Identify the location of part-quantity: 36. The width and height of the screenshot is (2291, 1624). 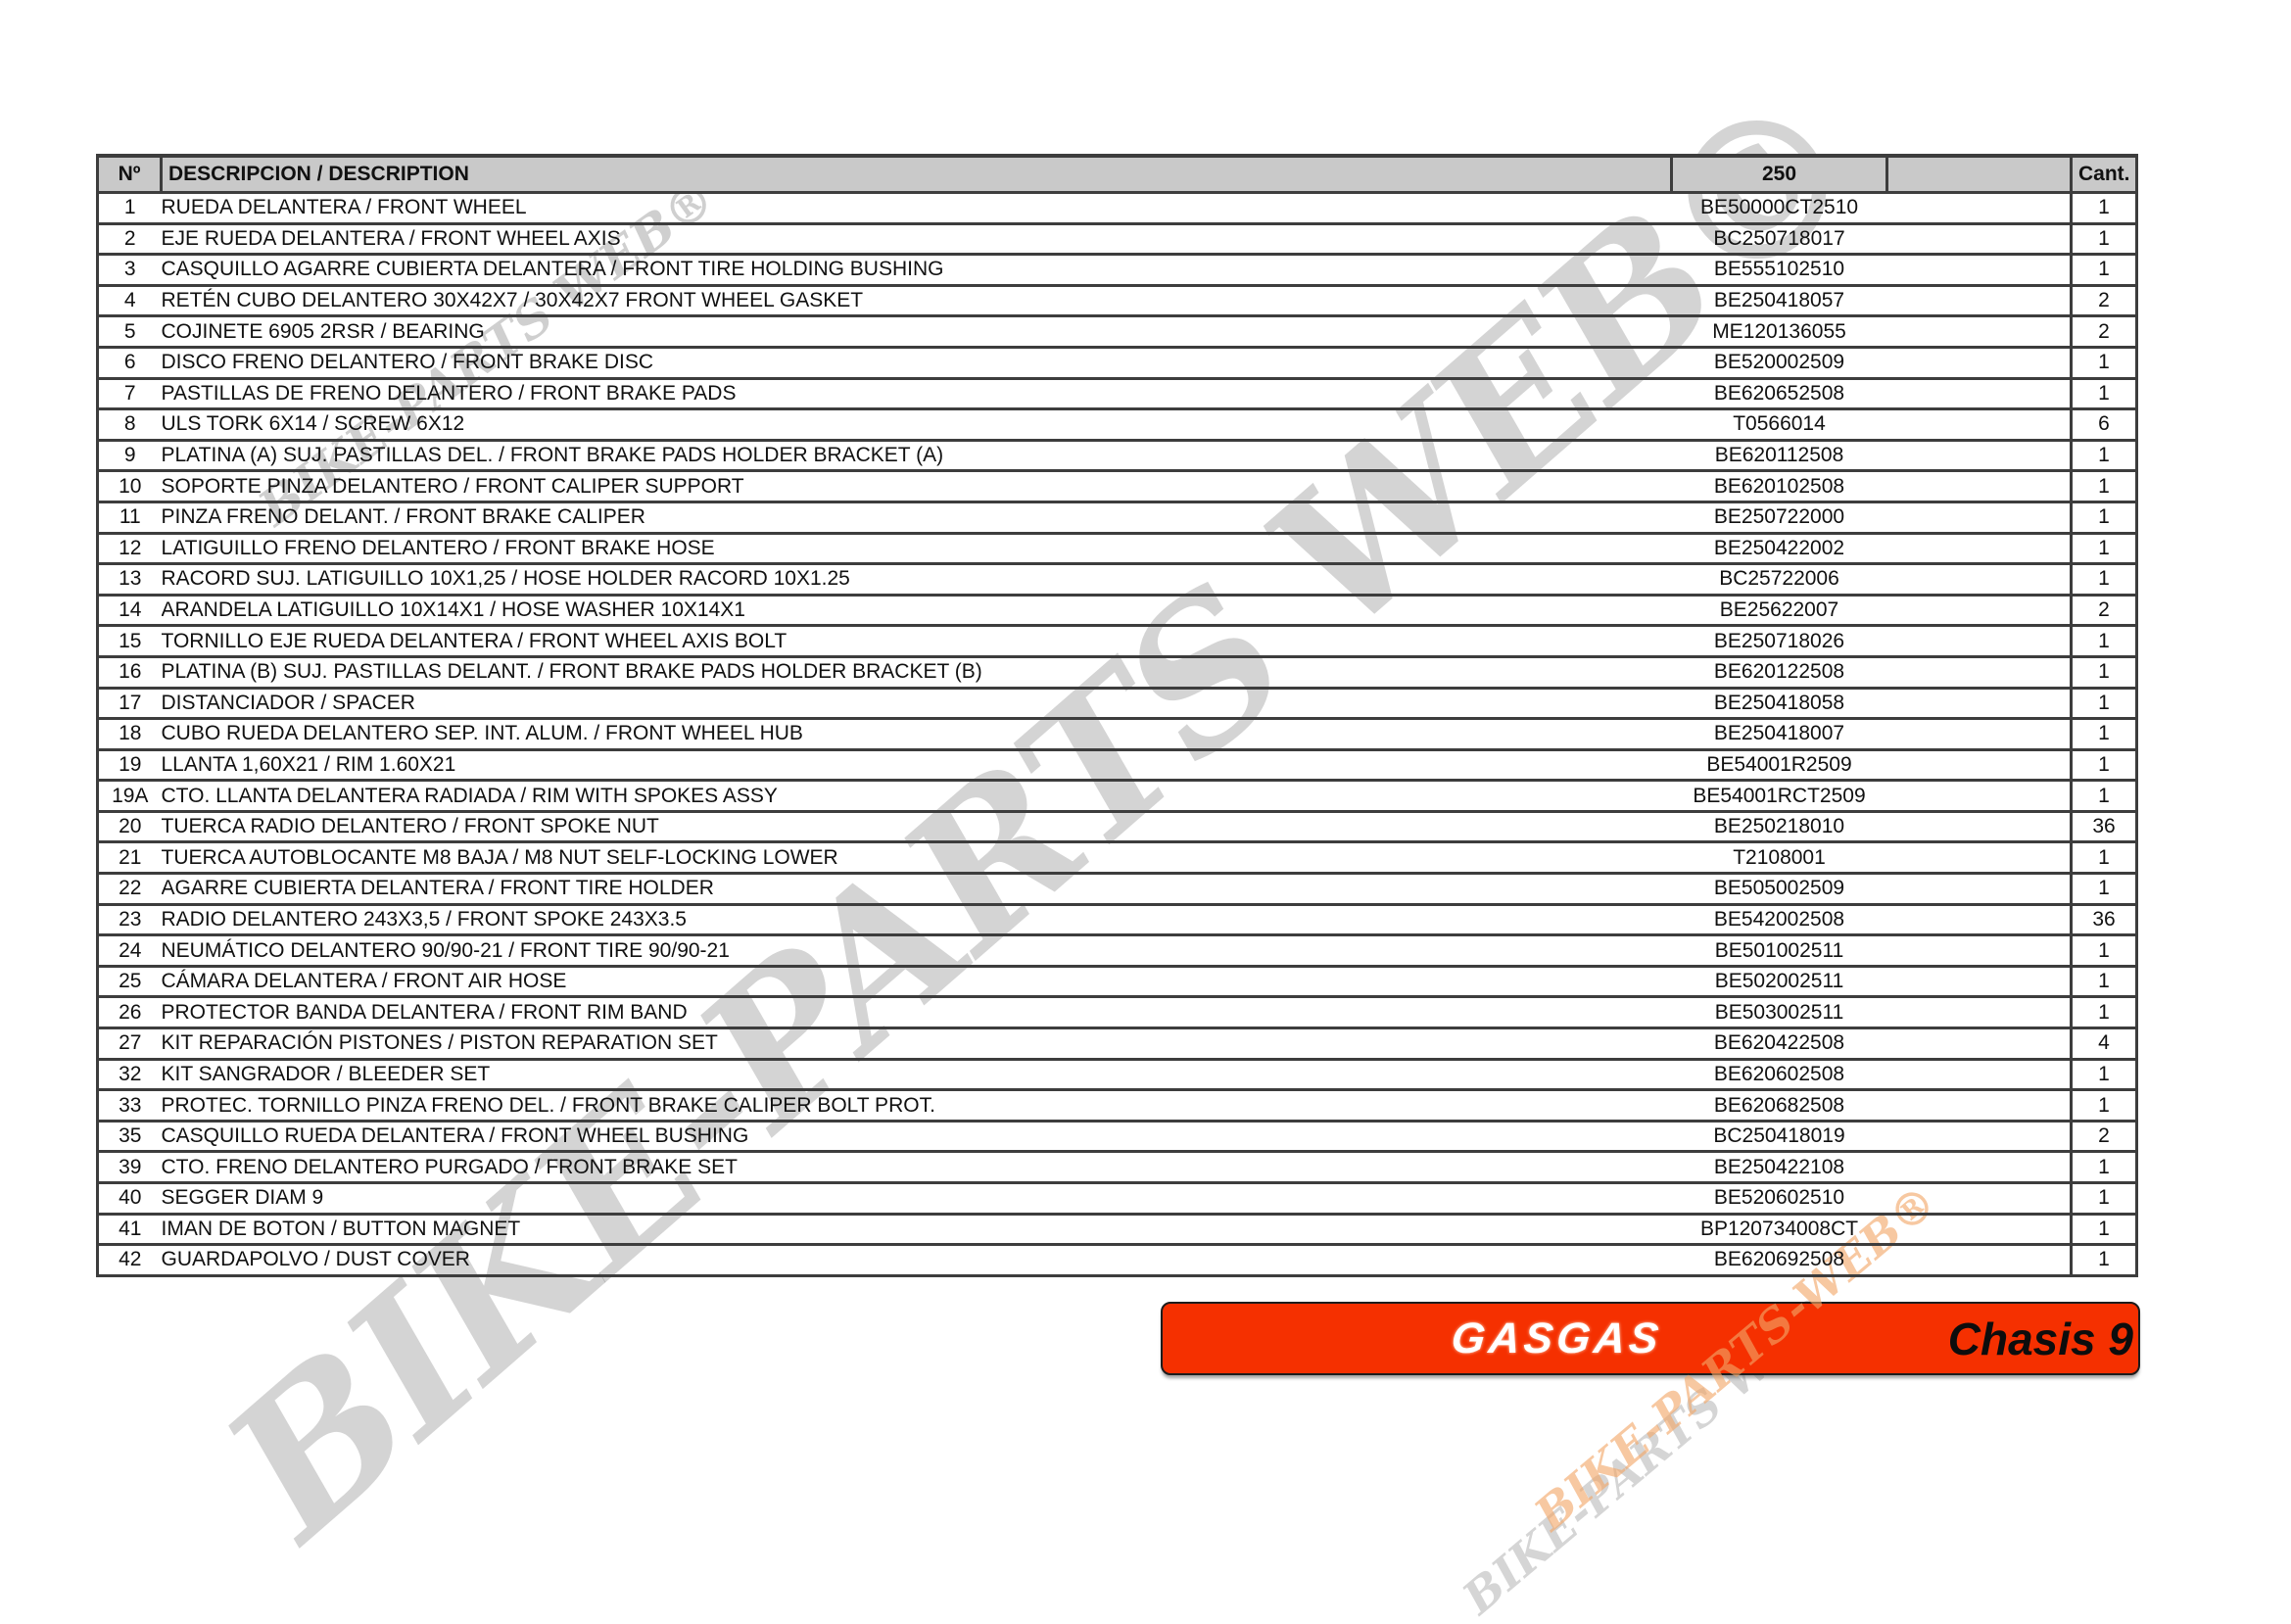
(2104, 828).